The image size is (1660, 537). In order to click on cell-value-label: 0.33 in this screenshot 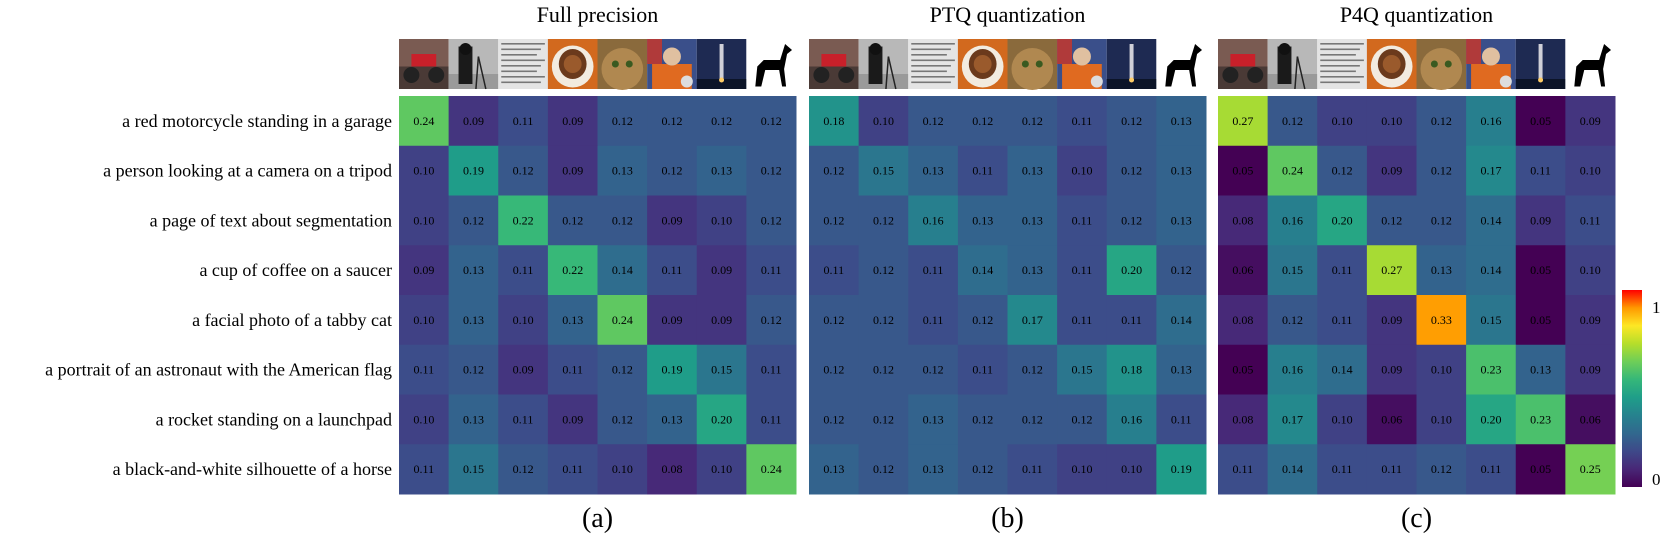, I will do `click(1441, 320)`.